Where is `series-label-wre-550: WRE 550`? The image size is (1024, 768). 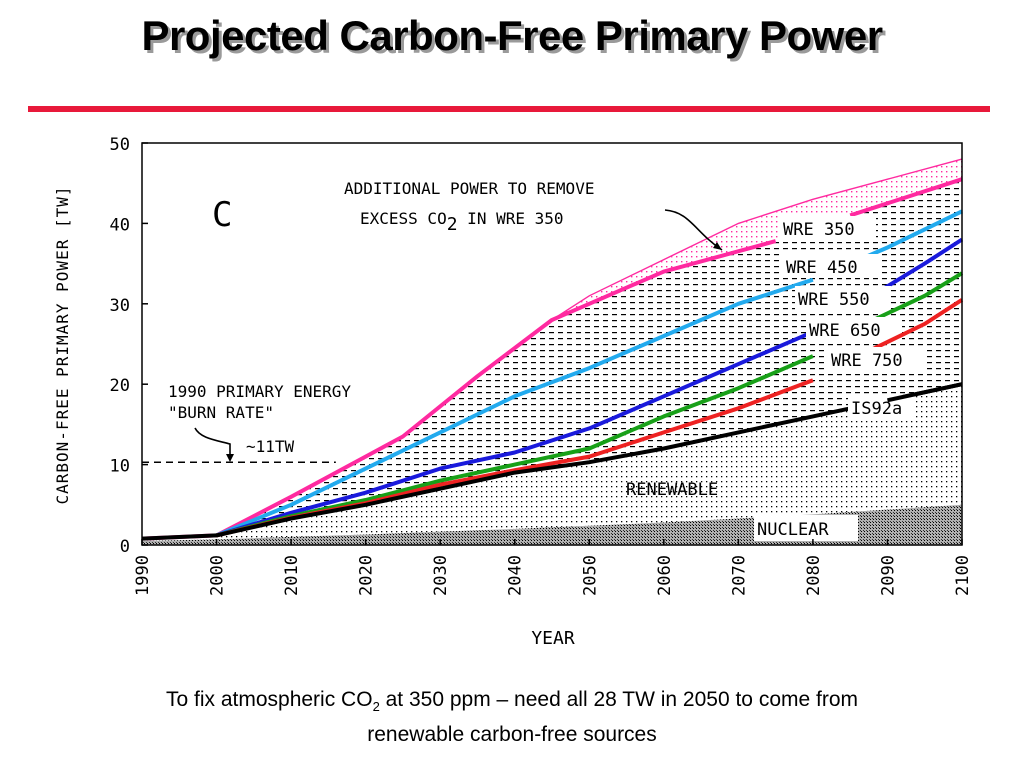
series-label-wre-550: WRE 550 is located at coordinates (834, 300).